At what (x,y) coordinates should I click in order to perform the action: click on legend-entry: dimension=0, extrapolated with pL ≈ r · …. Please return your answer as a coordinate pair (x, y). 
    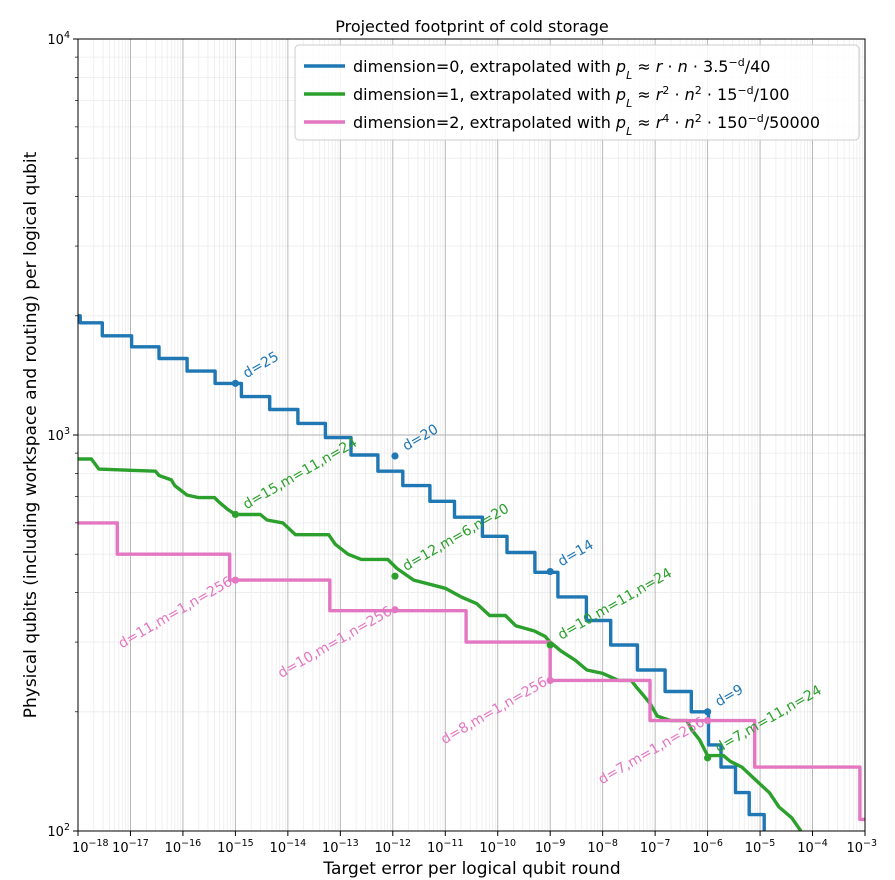
    Looking at the image, I should click on (561, 69).